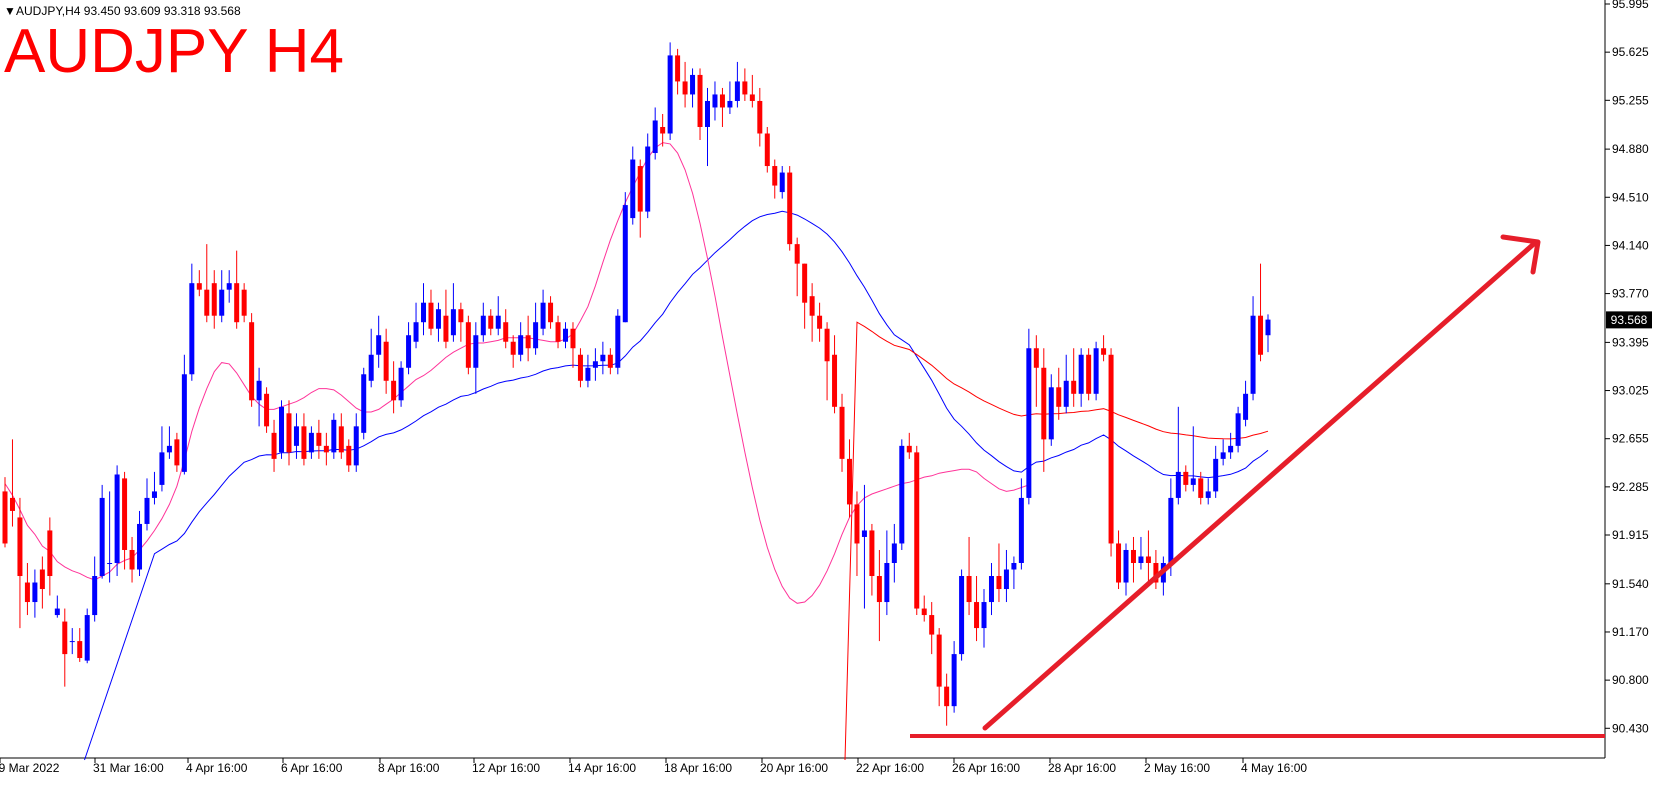  Describe the element at coordinates (128, 11) in the screenshot. I see `symbol-info: AUDJPY,H4 93.450 93.609 93.318 93.568` at that location.